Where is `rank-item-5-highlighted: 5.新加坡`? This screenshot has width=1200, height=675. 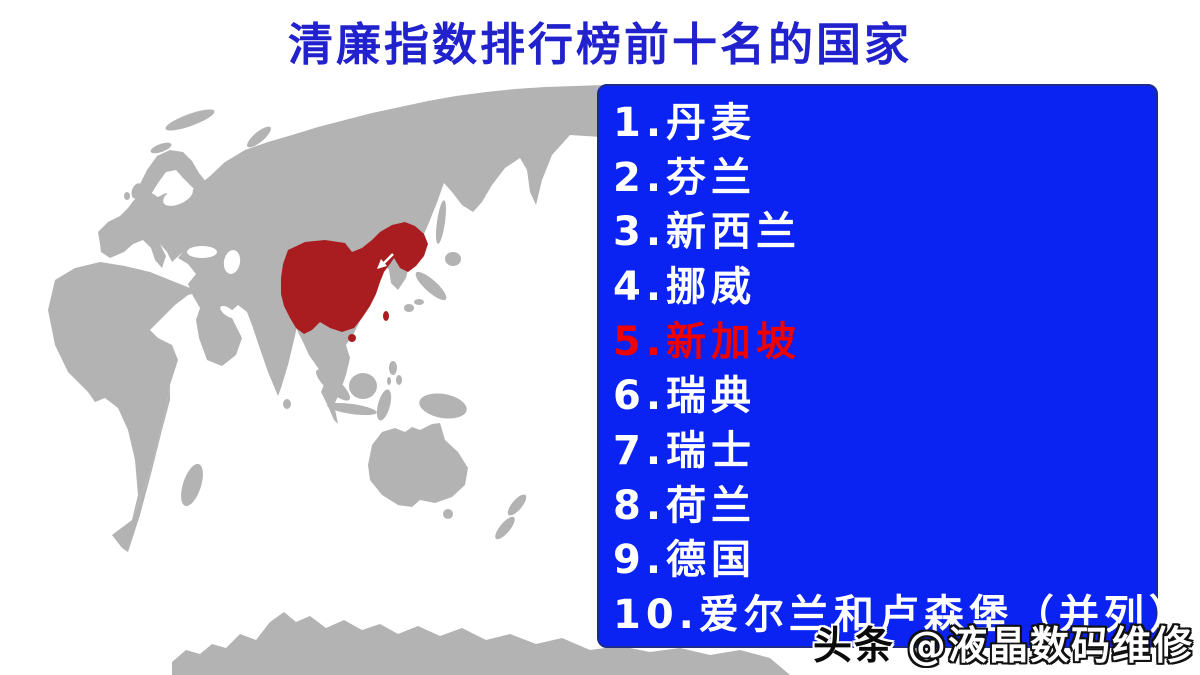 rank-item-5-highlighted: 5.新加坡 is located at coordinates (707, 341).